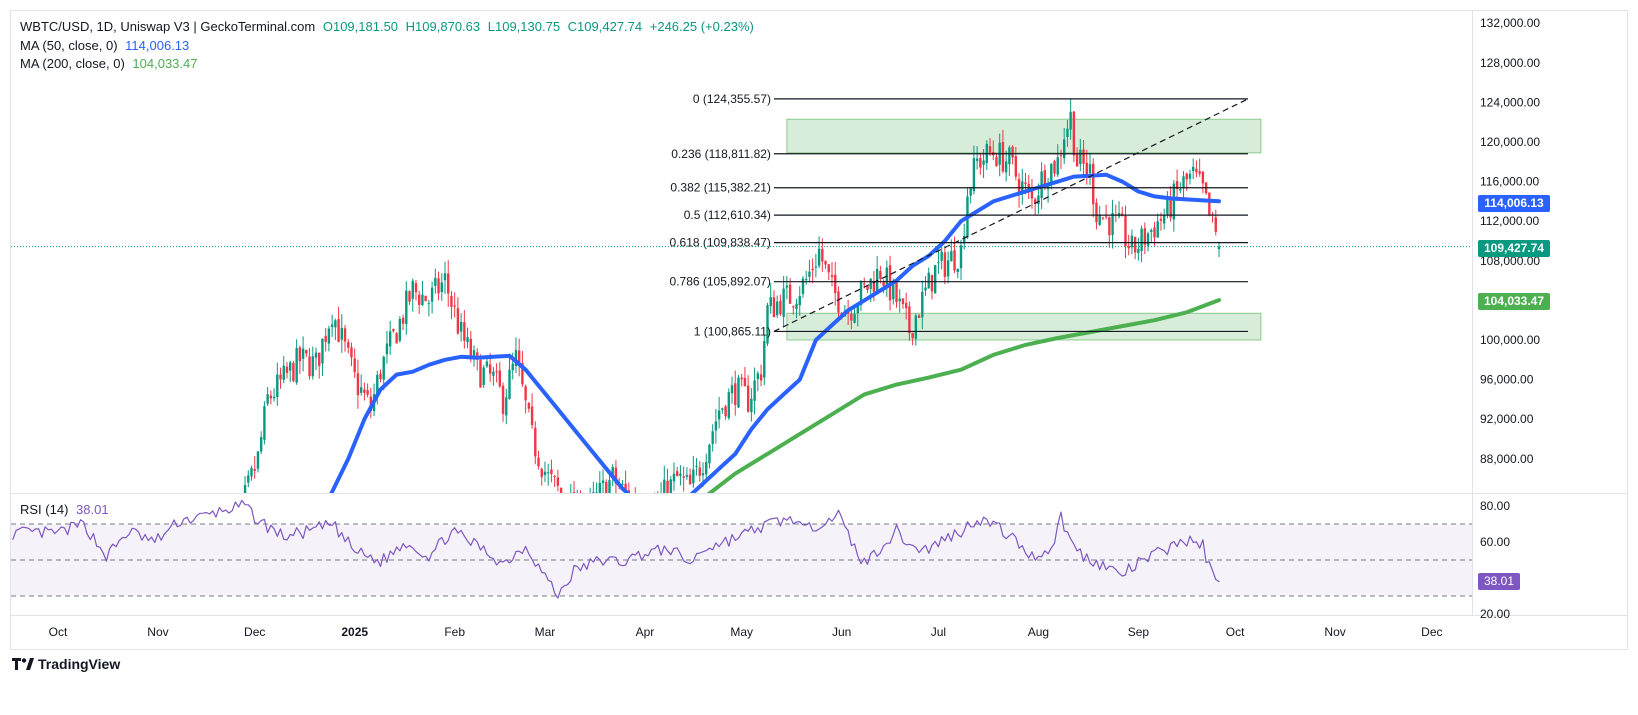  I want to click on fib-level-label: 0 (124,355.57), so click(732, 99).